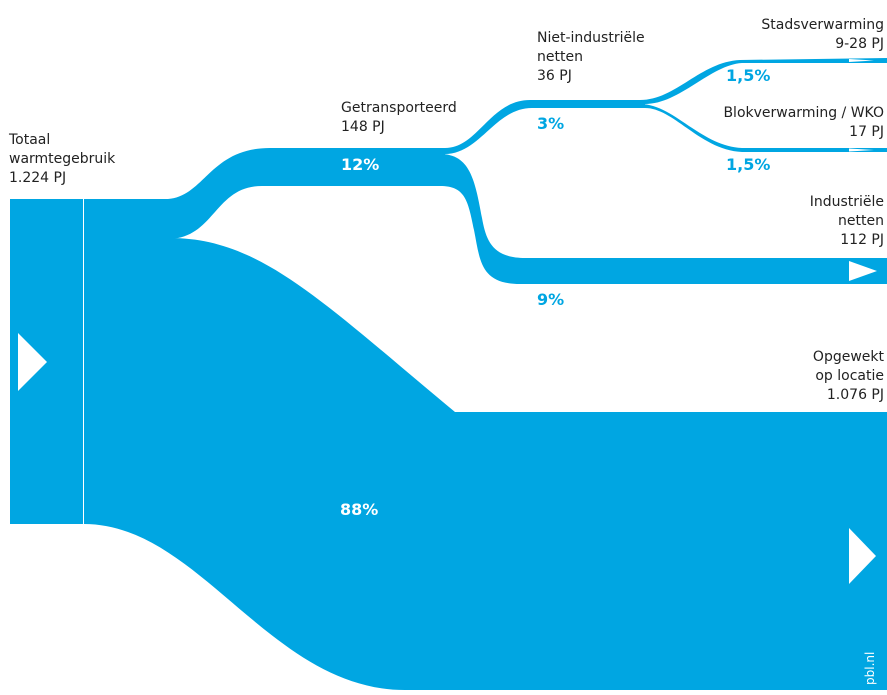 Image resolution: width=887 pixels, height=695 pixels. Describe the element at coordinates (359, 509) in the screenshot. I see `on-site-share: 88%` at that location.